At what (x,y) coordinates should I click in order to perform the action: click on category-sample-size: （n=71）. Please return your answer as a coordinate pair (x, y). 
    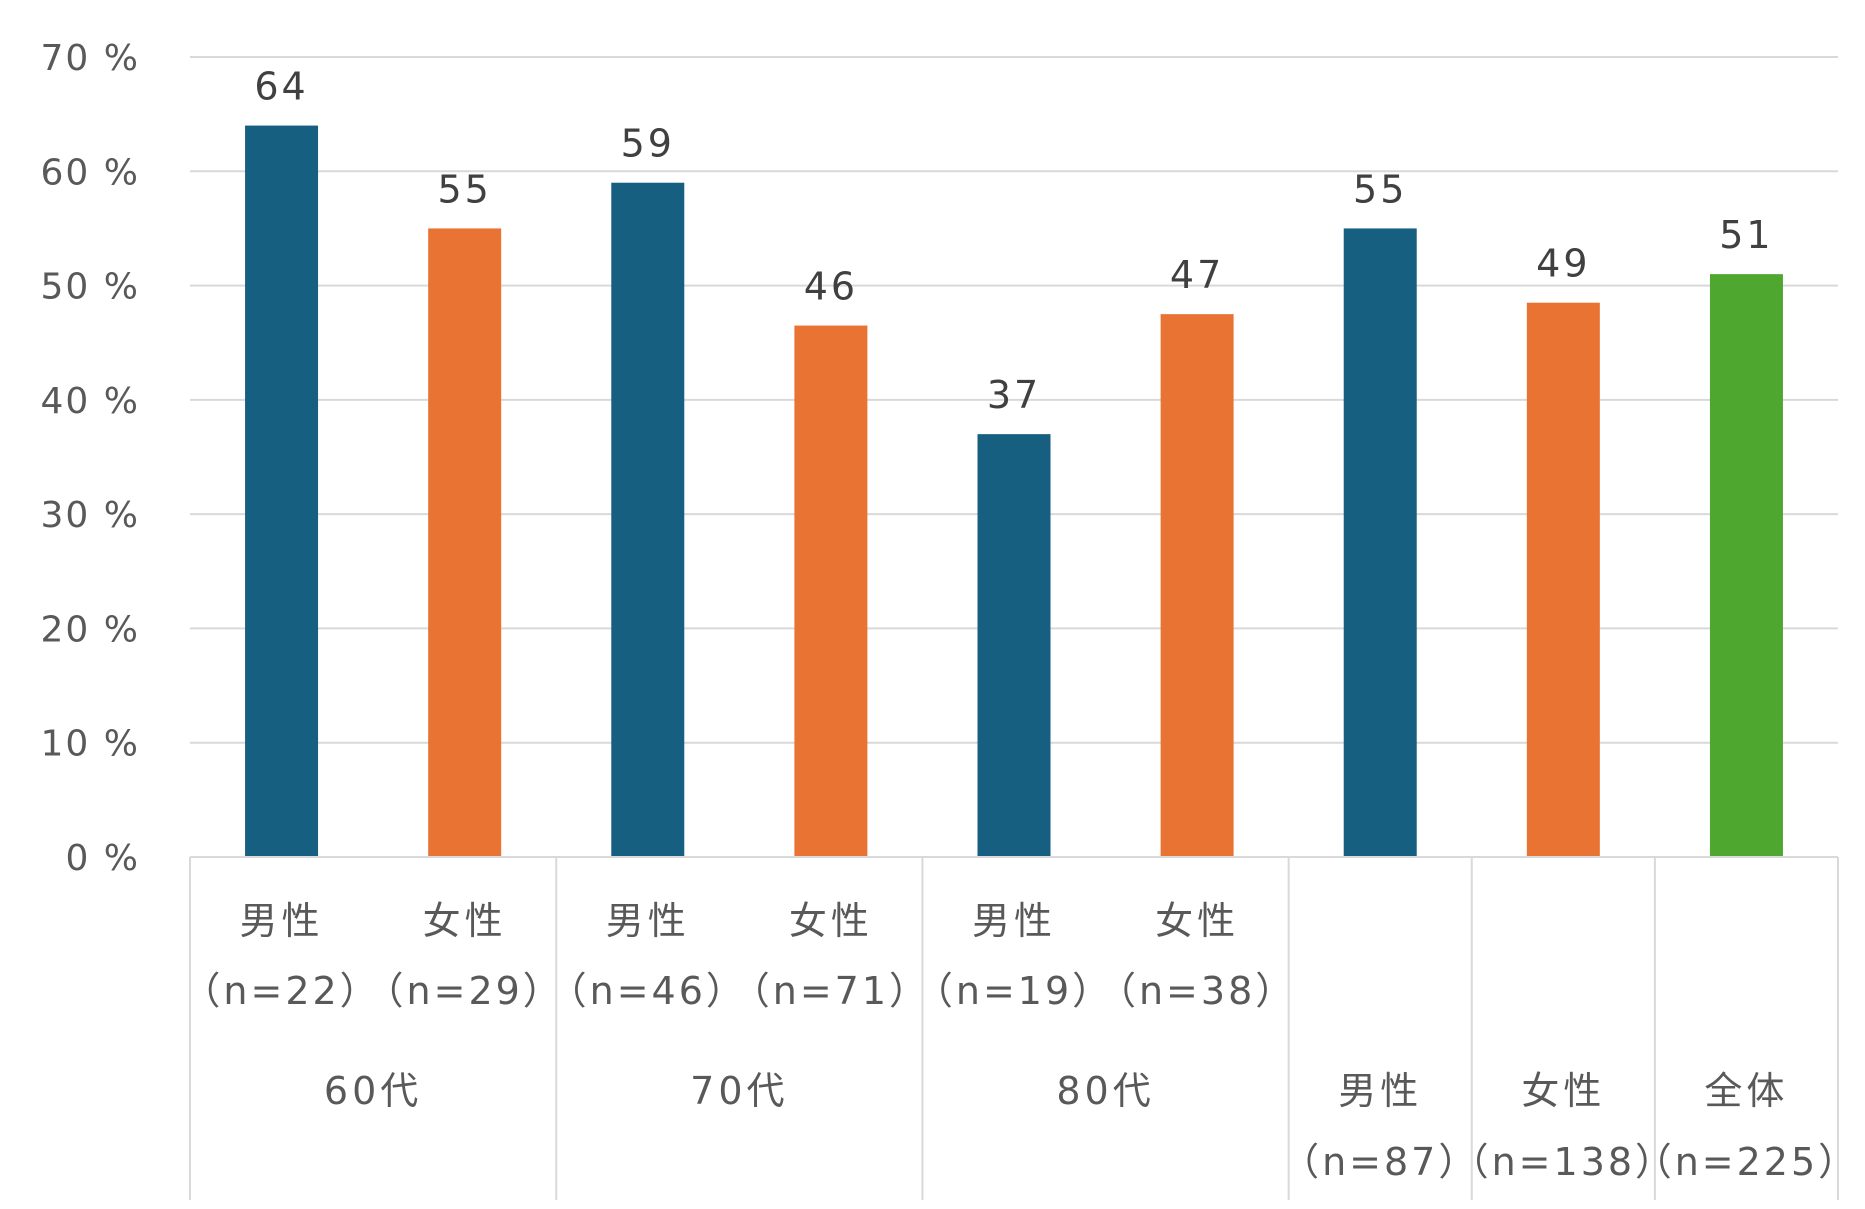
    Looking at the image, I should click on (831, 991).